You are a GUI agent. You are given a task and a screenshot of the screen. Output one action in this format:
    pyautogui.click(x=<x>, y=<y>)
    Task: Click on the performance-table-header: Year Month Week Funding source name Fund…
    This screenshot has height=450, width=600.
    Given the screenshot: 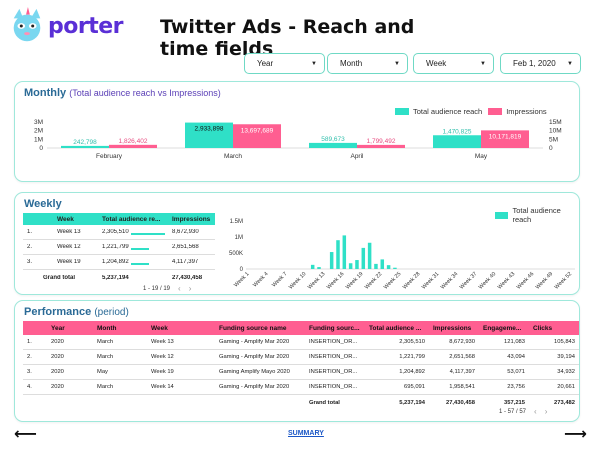 What is the action you would take?
    pyautogui.click(x=301, y=328)
    